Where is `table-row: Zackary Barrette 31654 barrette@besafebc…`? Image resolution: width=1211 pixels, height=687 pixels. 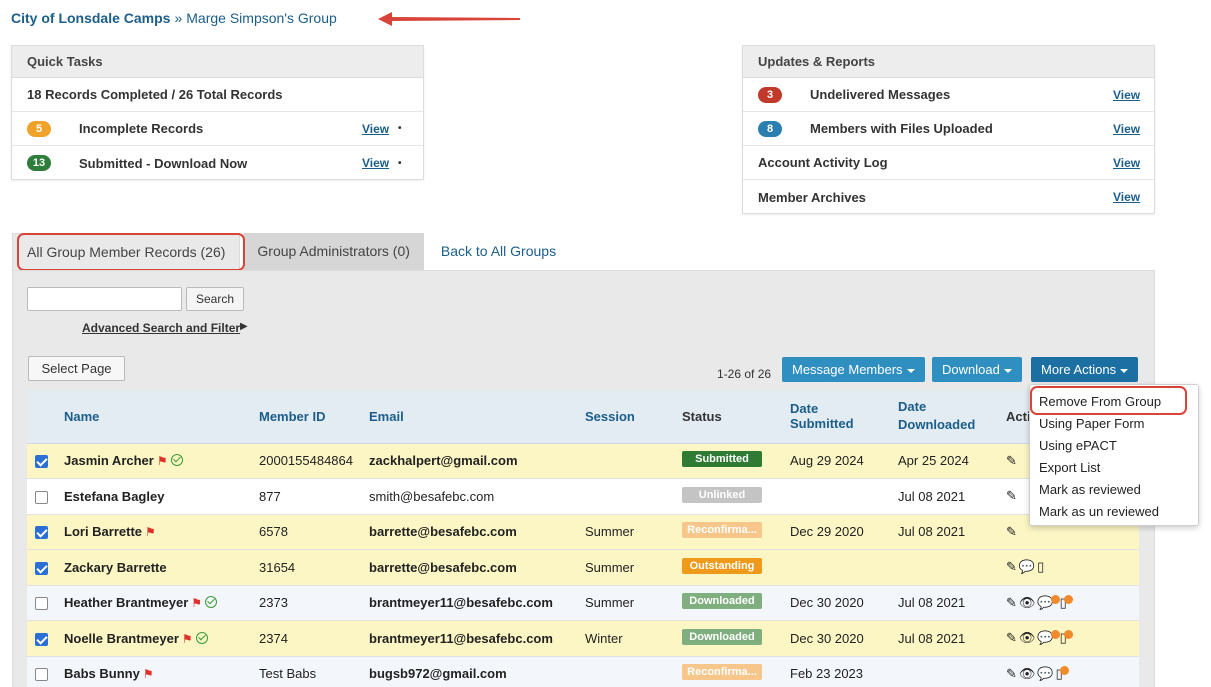
table-row: Zackary Barrette 31654 barrette@besafebc… is located at coordinates (583, 567).